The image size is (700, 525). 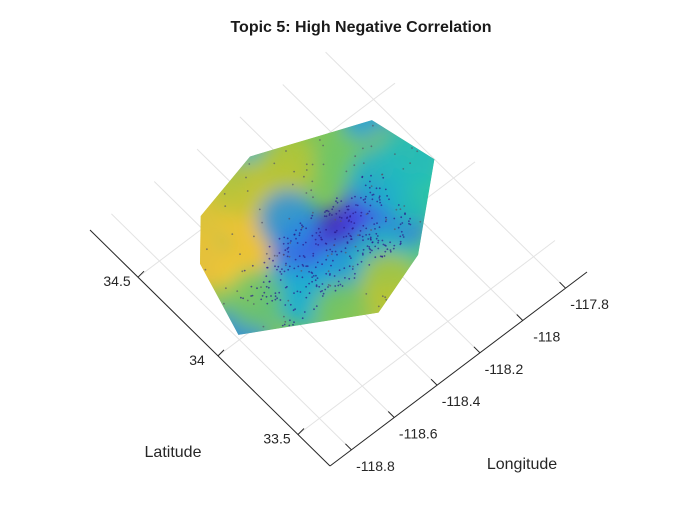 I want to click on y-axis-label: Latitude, so click(x=173, y=452).